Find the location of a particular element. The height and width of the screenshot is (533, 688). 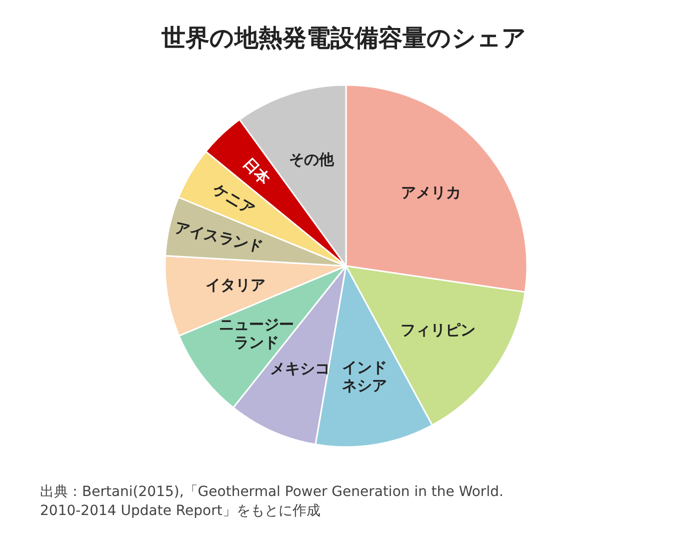

slice-label: その他 is located at coordinates (311, 159).